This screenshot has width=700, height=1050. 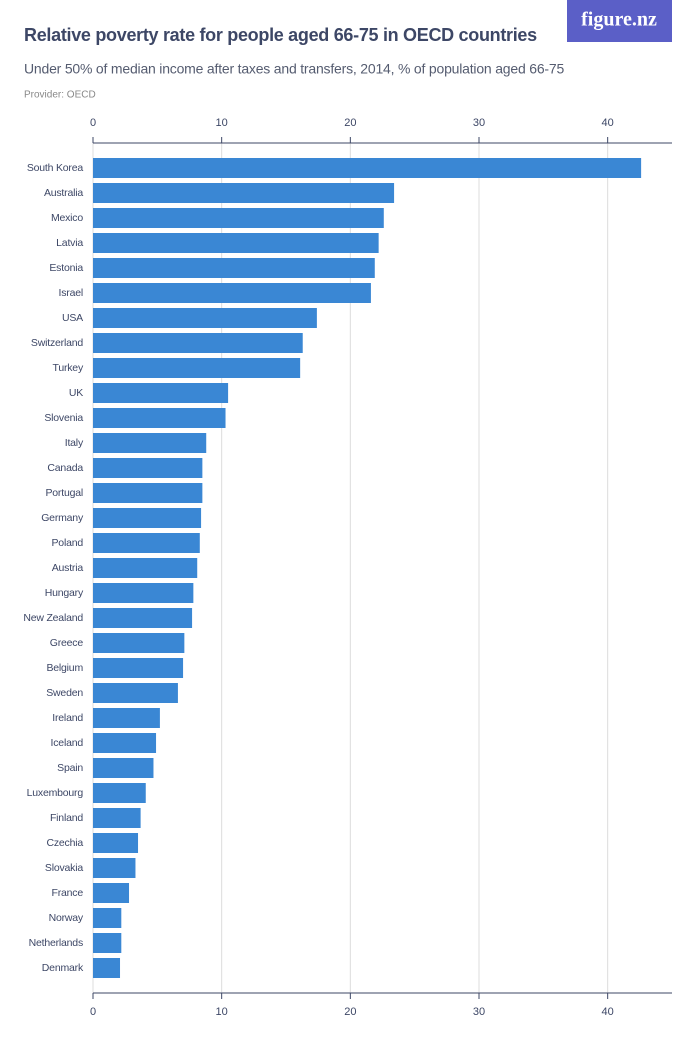 I want to click on y-tick-label: Ireland, so click(x=67, y=718).